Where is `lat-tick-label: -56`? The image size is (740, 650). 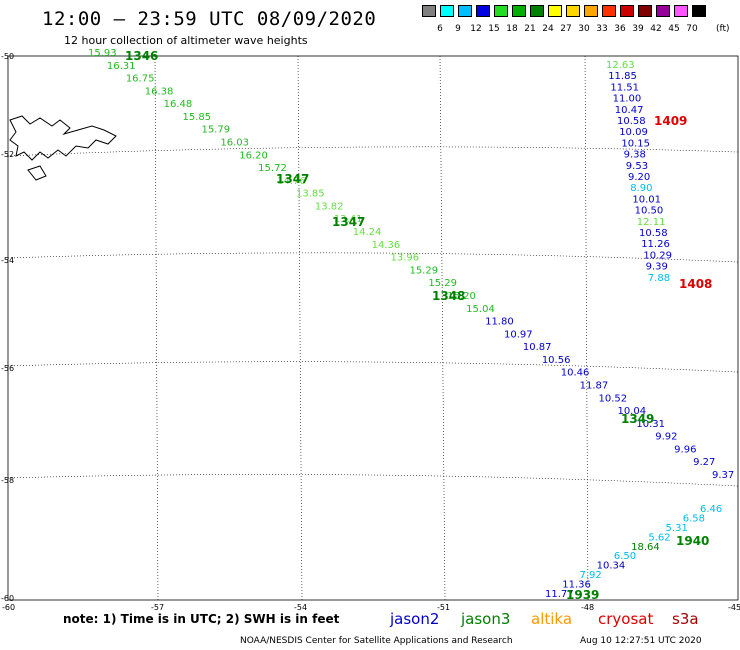
lat-tick-label: -56 is located at coordinates (7, 368).